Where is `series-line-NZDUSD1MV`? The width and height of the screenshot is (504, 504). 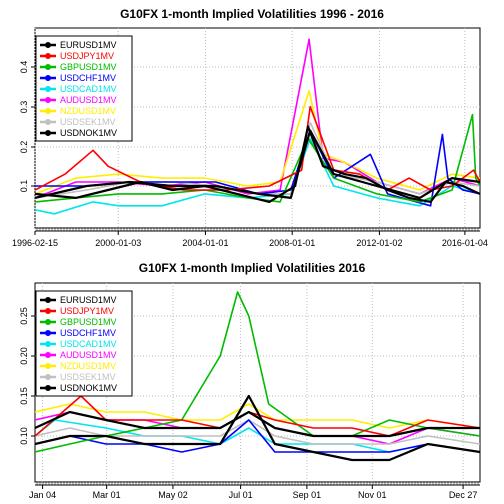 series-line-NZDUSD1MV is located at coordinates (257, 416).